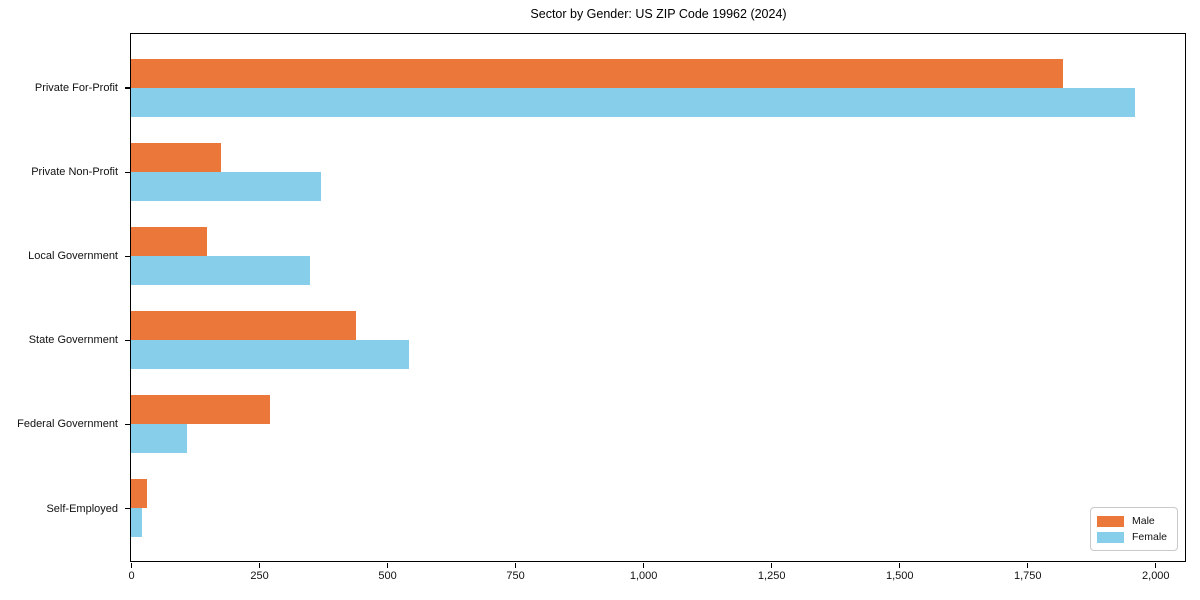  I want to click on legend-label-male: Male, so click(1143, 521).